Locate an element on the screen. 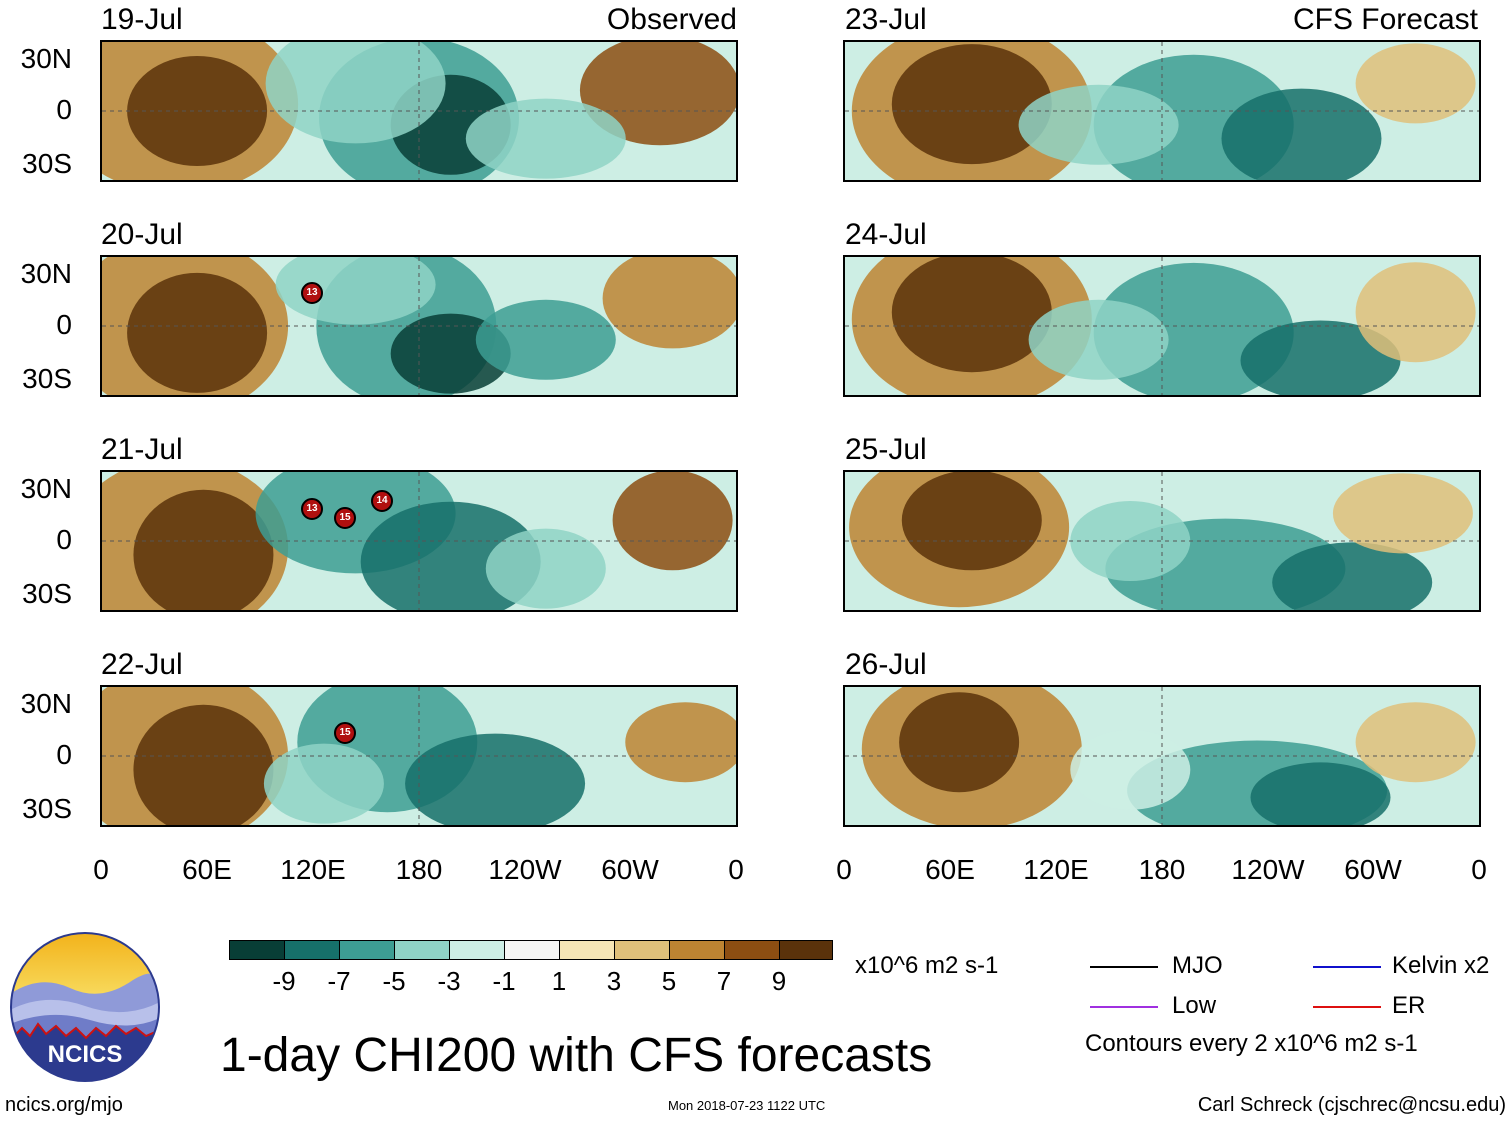 This screenshot has height=1121, width=1510. legend-line-kelvin is located at coordinates (1347, 967).